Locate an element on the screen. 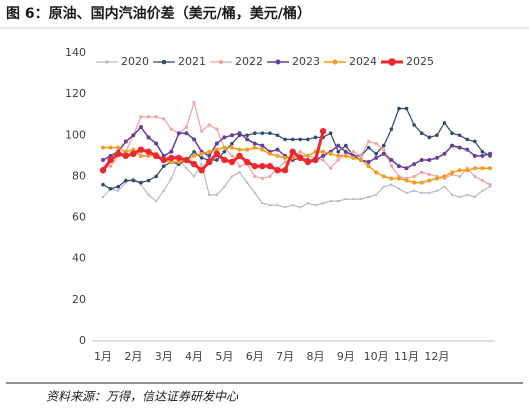 The image size is (529, 409). legend-label: 2023 is located at coordinates (306, 61).